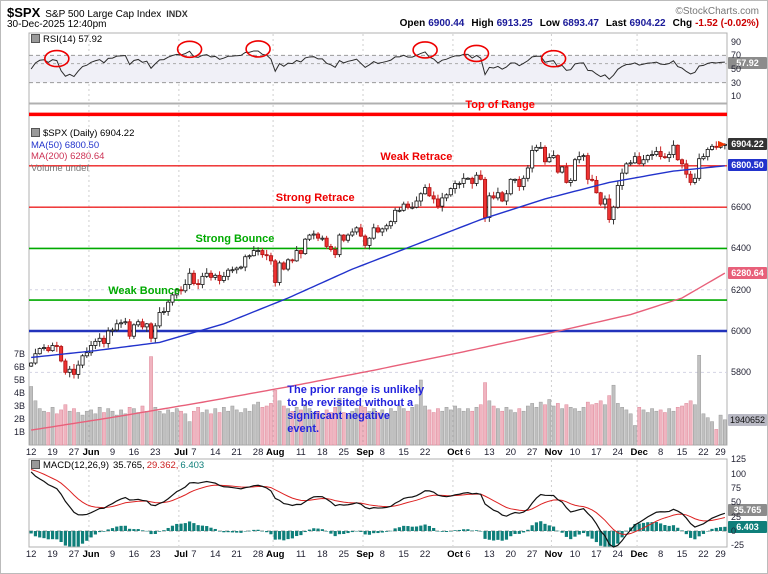 This screenshot has width=768, height=574. Describe the element at coordinates (747, 165) in the screenshot. I see `ma50-value-box: 6800.50` at that location.